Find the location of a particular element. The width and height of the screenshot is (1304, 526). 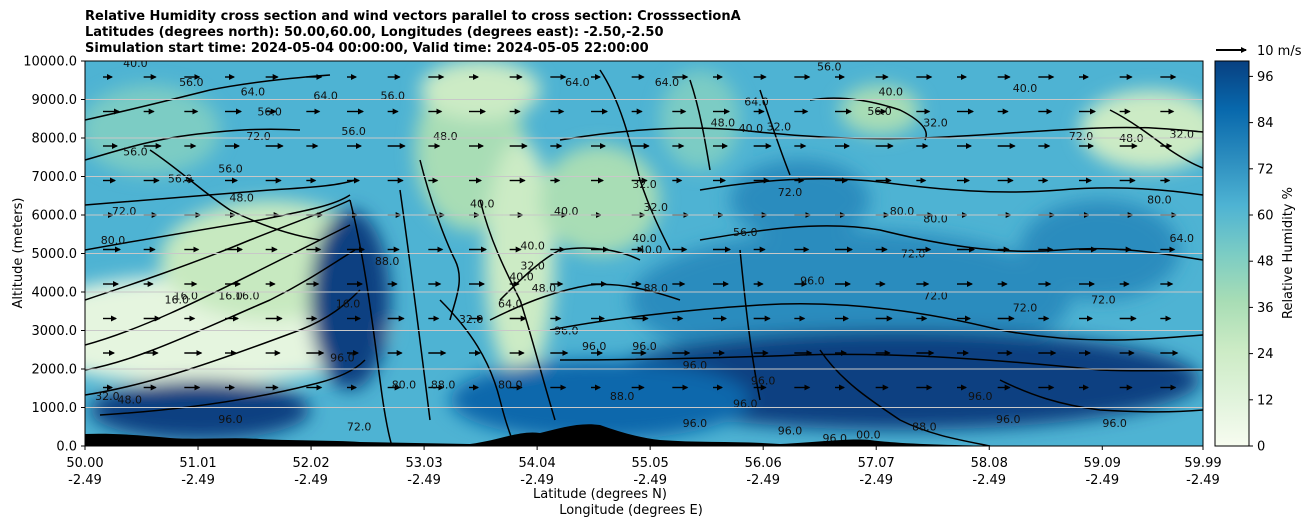

y-tick-label: 4000.0 is located at coordinates (55, 293).